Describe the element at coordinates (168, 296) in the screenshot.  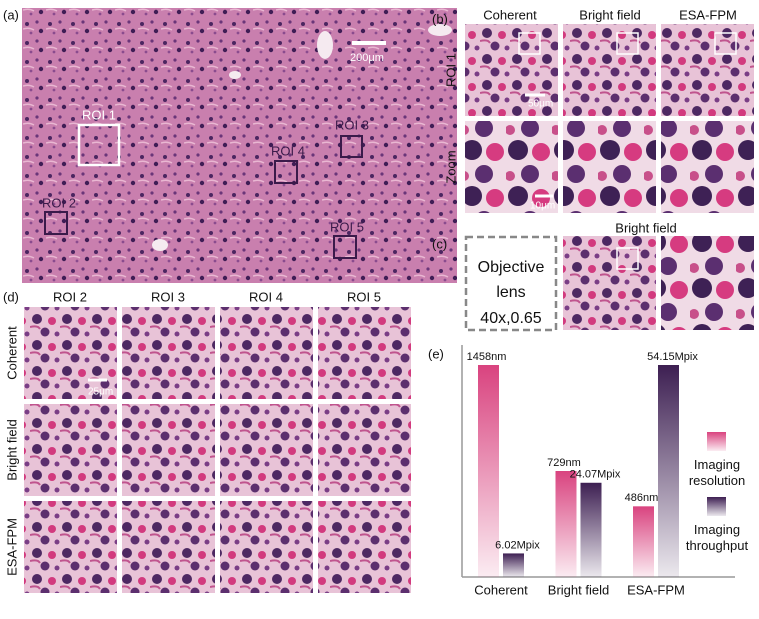
I see `column-header: ROI 3` at that location.